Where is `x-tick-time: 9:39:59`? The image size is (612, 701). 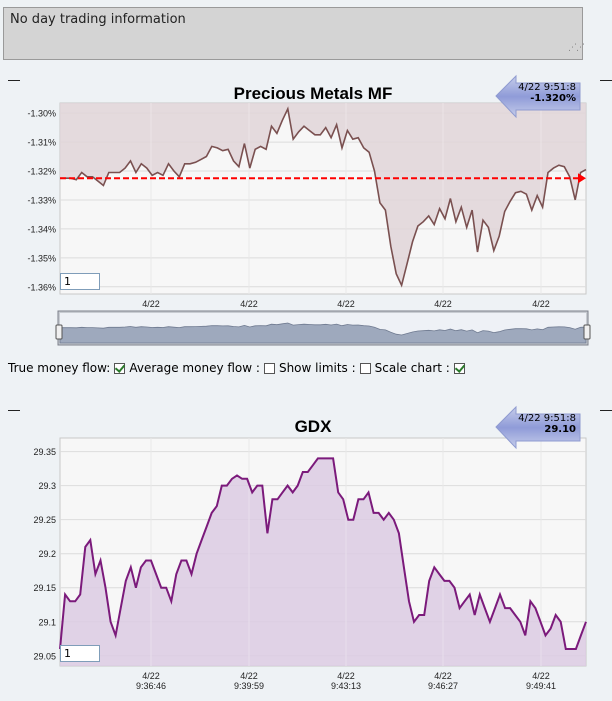 x-tick-time: 9:39:59 is located at coordinates (249, 686).